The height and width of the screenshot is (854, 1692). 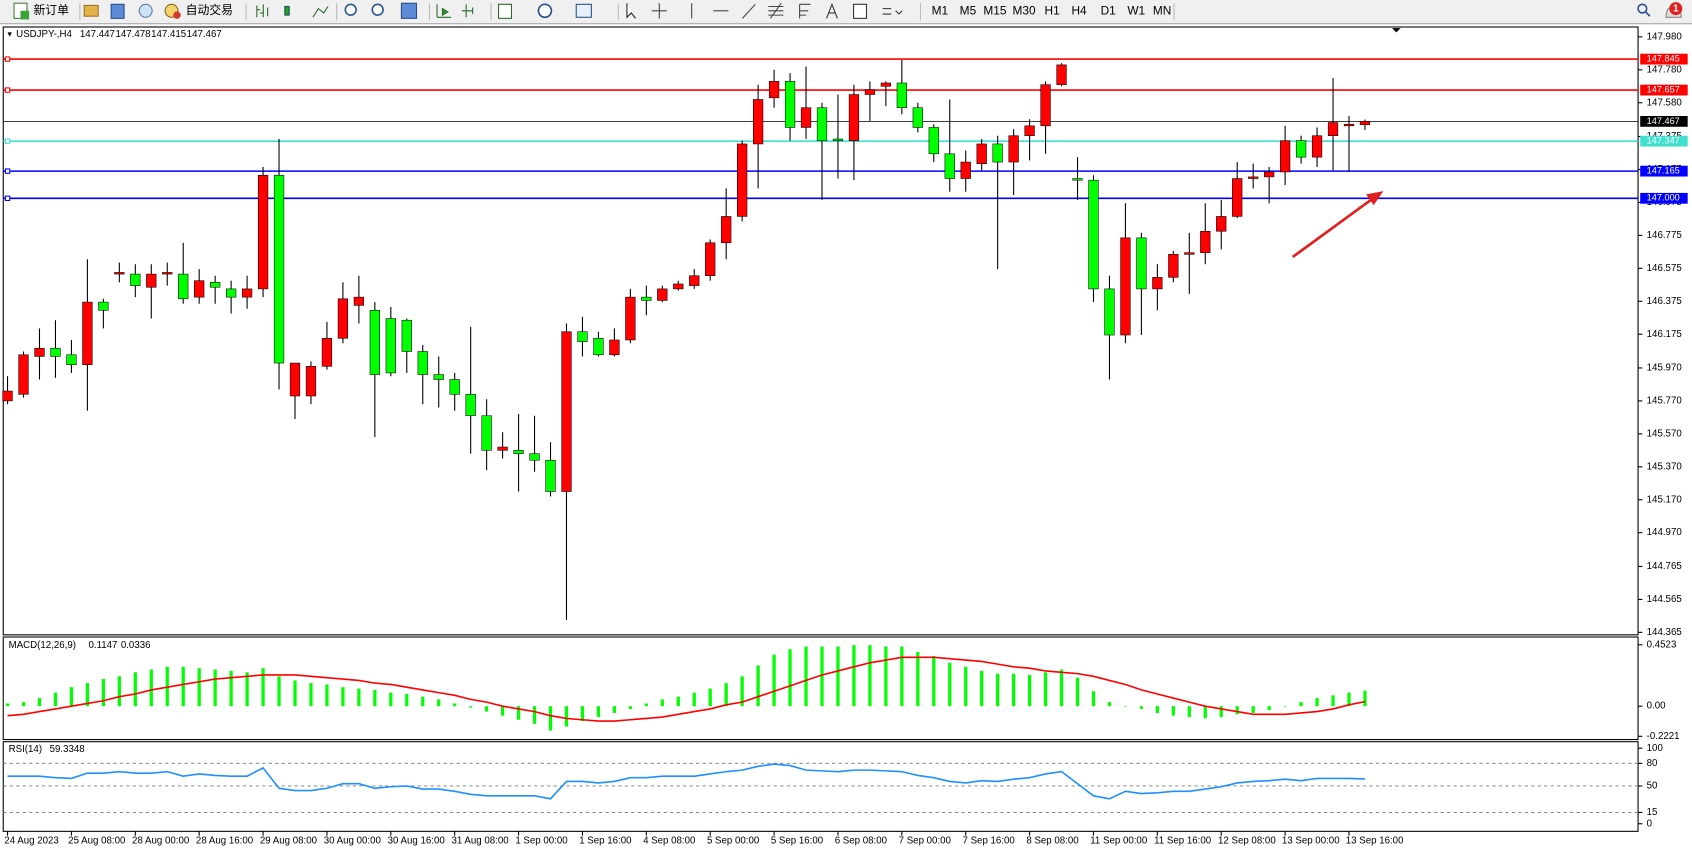 I want to click on x-tick-label: 4 Sep 08:00, so click(x=669, y=841).